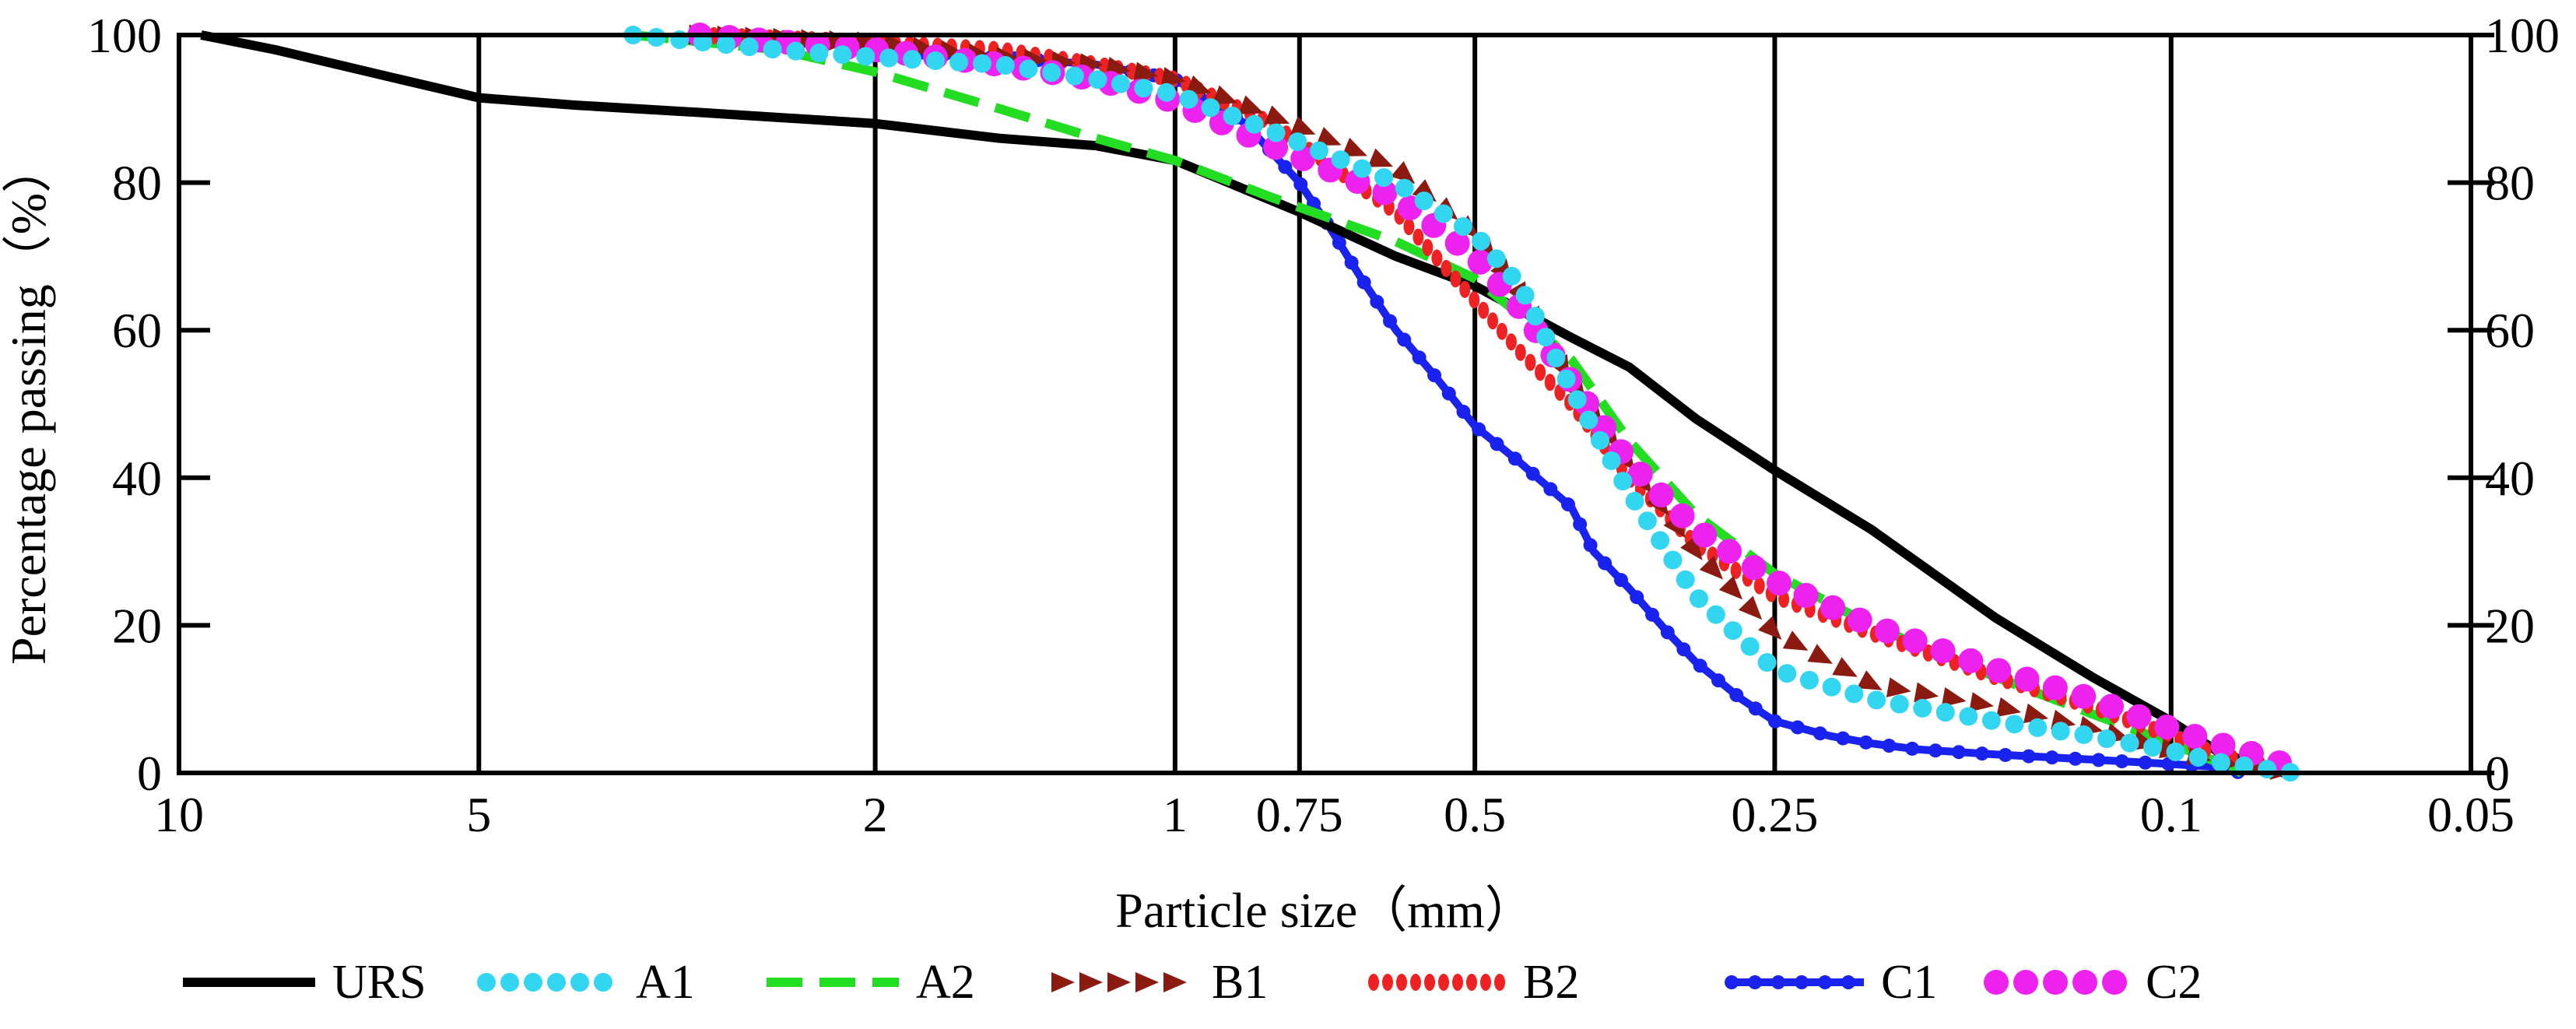  Describe the element at coordinates (2471, 815) in the screenshot. I see `x-tick-label: 0.05` at that location.